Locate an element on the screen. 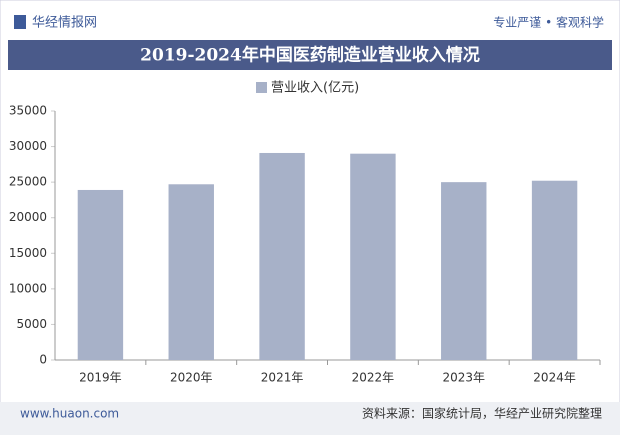 This screenshot has width=620, height=435. y-tick-label: 10000 is located at coordinates (28, 288).